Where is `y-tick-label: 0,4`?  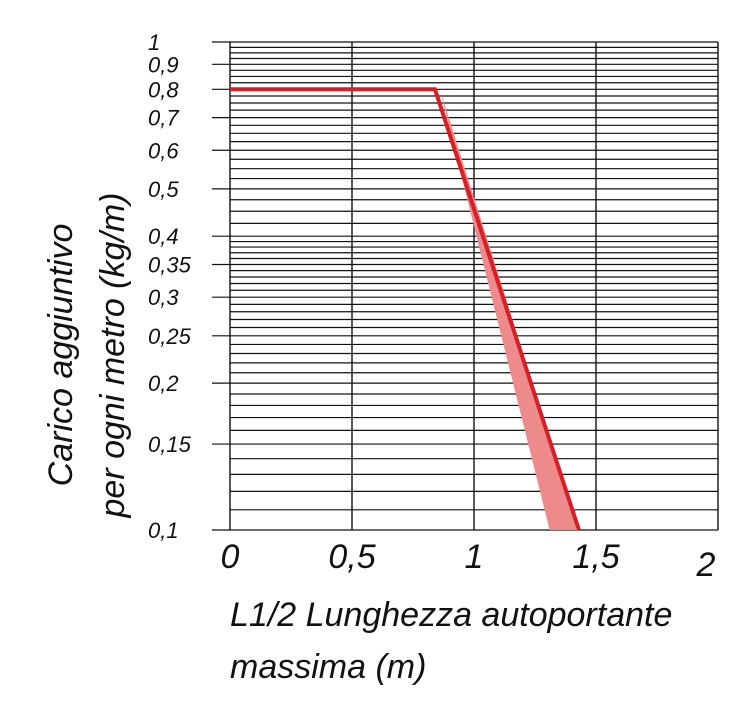 y-tick-label: 0,4 is located at coordinates (163, 236).